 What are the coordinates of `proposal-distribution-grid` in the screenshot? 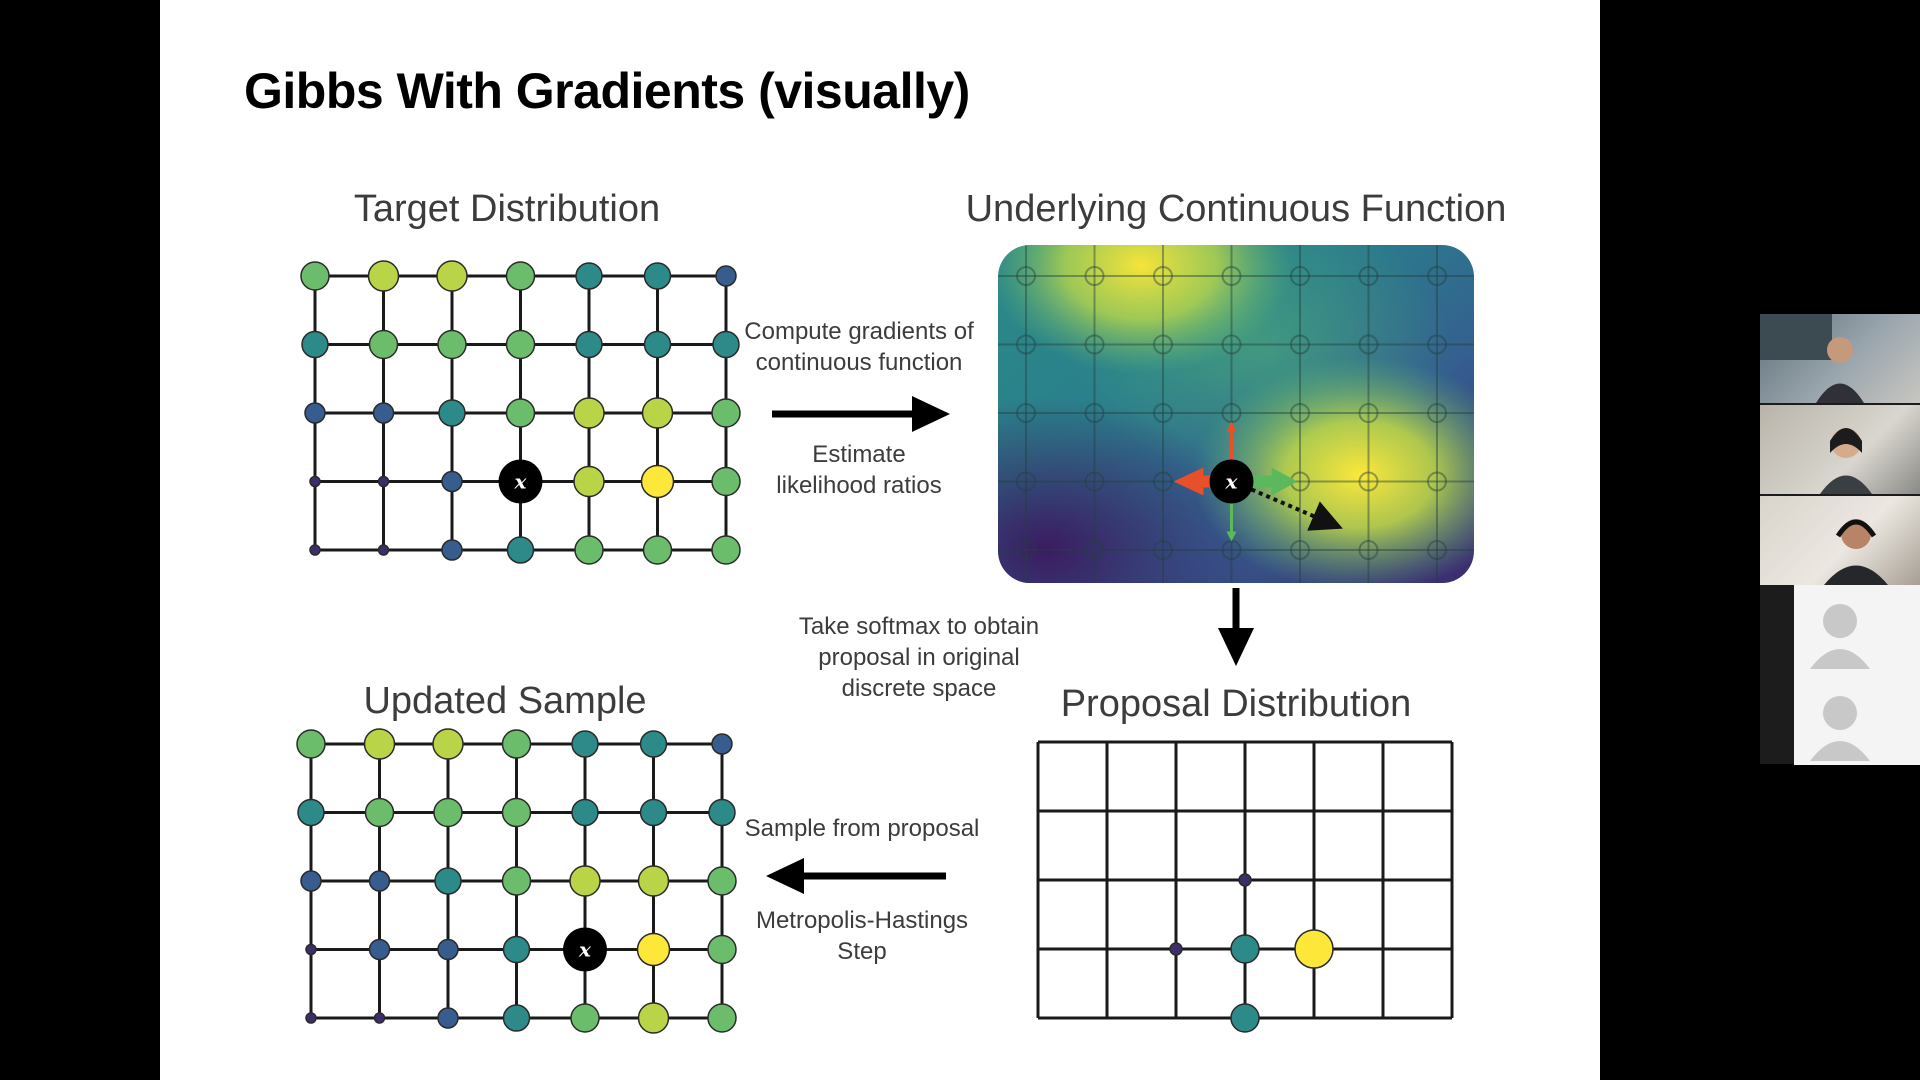 It's located at (1245, 886).